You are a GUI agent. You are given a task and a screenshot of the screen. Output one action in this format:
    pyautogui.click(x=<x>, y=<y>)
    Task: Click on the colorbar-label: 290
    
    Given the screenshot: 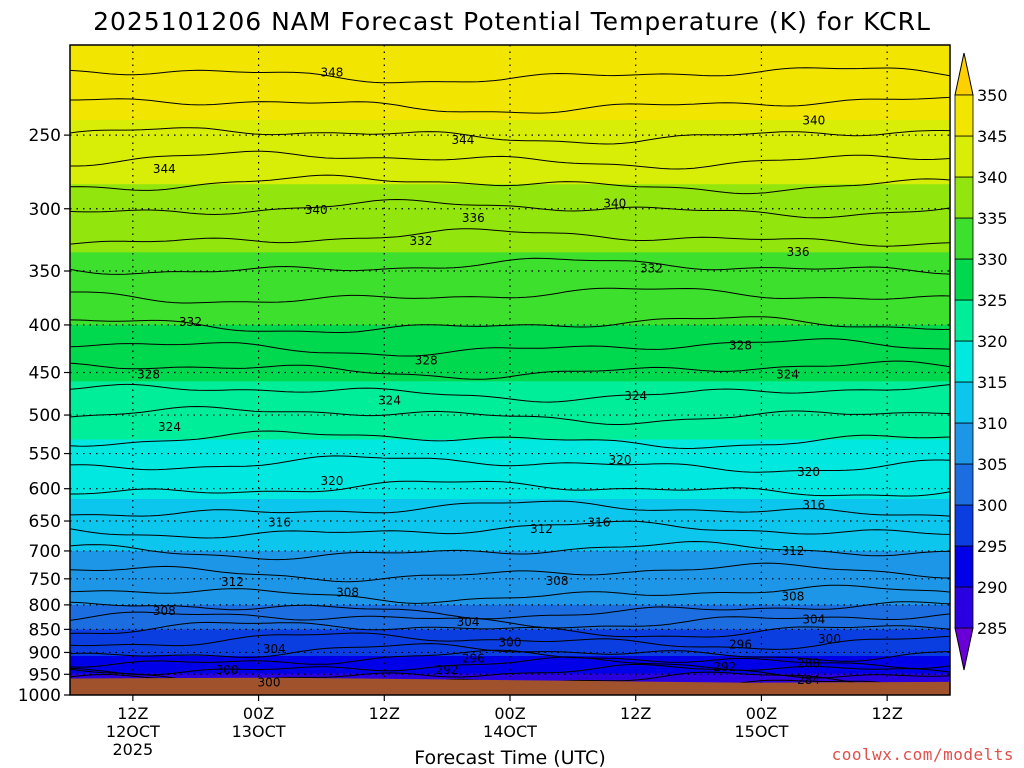 What is the action you would take?
    pyautogui.click(x=992, y=587)
    